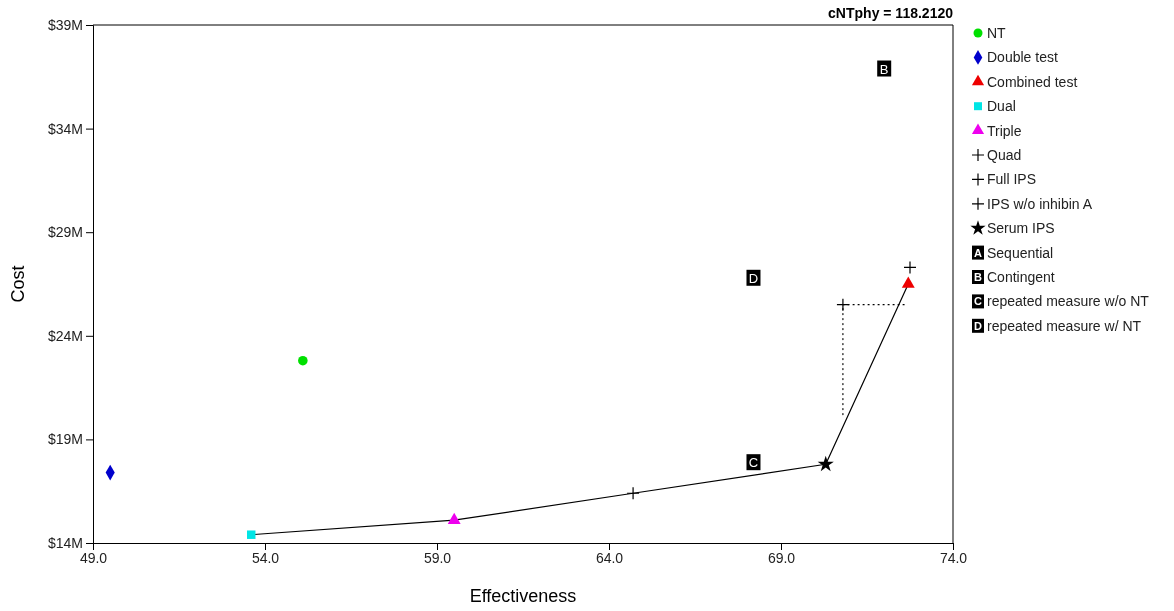 The image size is (1174, 611). Describe the element at coordinates (265, 557) in the screenshot. I see `x-tick-label: 54.0` at that location.